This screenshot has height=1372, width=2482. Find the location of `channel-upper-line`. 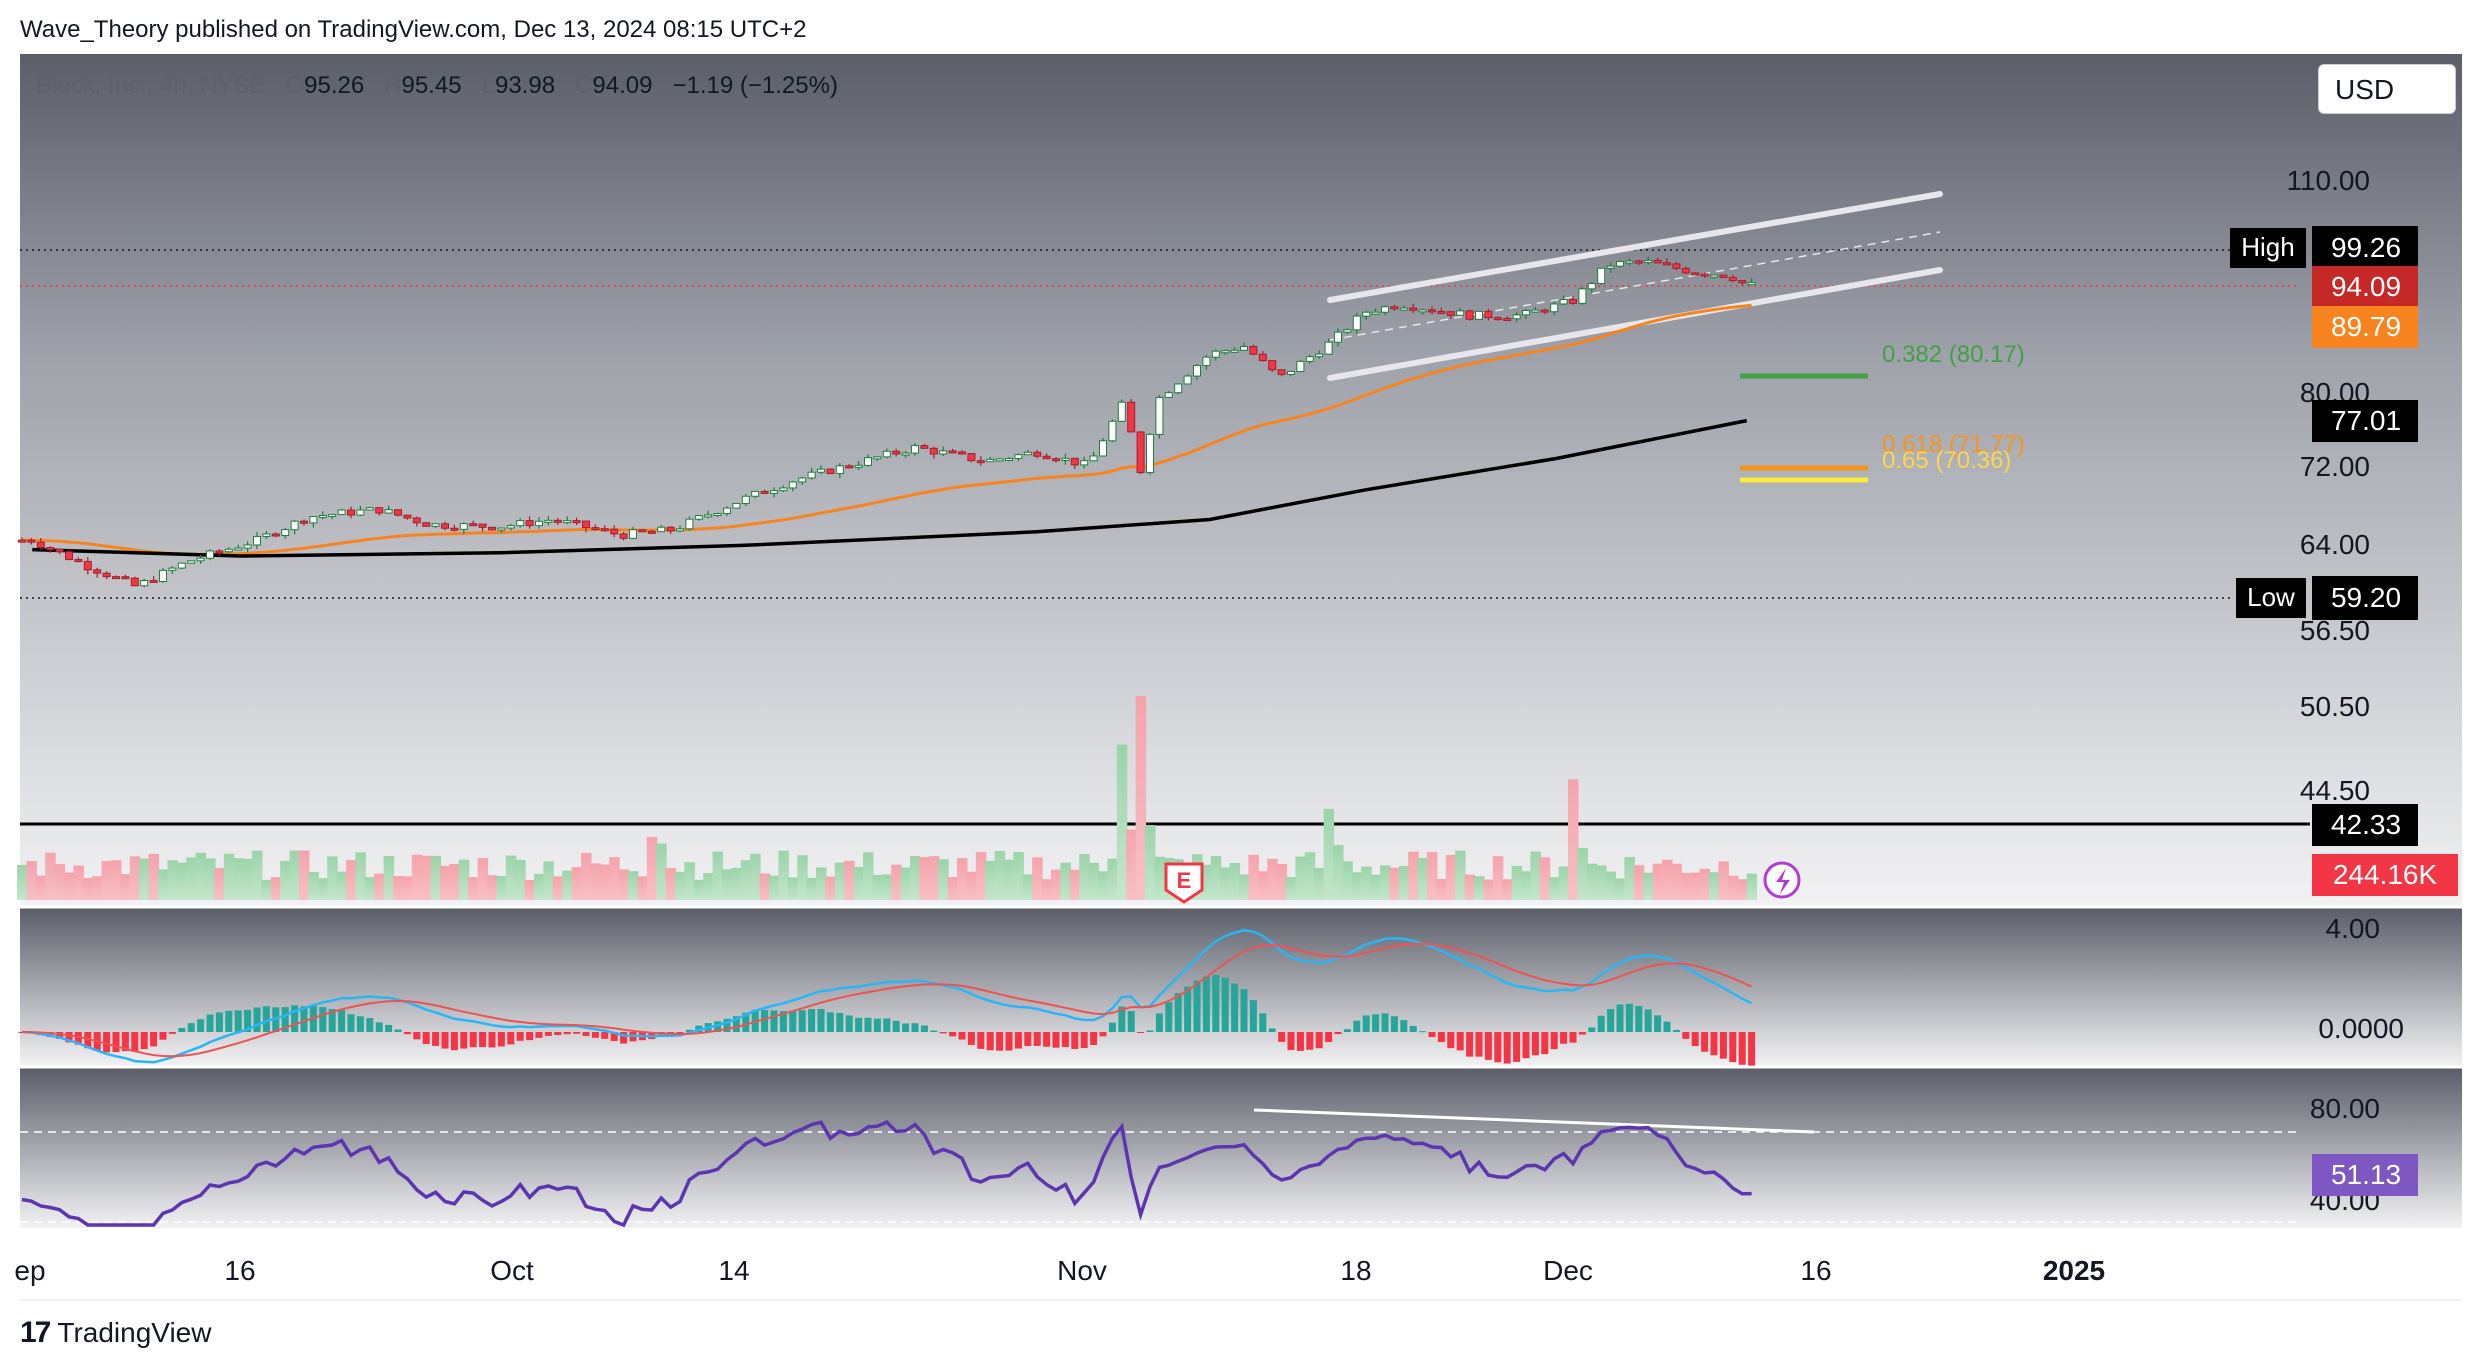

channel-upper-line is located at coordinates (1635, 247).